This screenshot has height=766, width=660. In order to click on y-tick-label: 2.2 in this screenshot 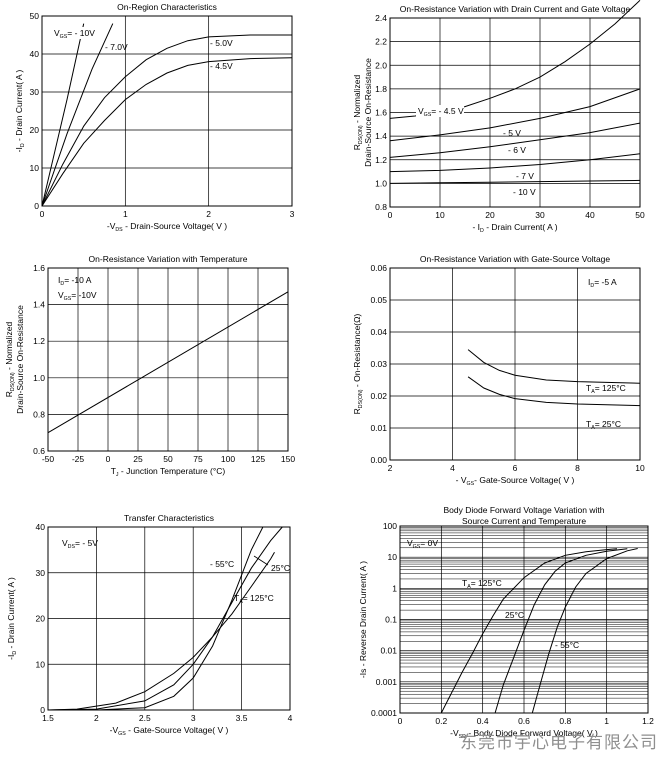, I will do `click(381, 42)`.